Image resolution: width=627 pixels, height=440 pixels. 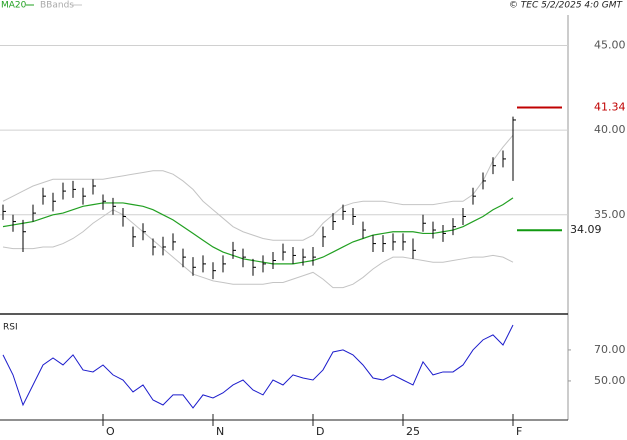 What do you see at coordinates (57, 6) in the screenshot?
I see `legend-label: BBands` at bounding box center [57, 6].